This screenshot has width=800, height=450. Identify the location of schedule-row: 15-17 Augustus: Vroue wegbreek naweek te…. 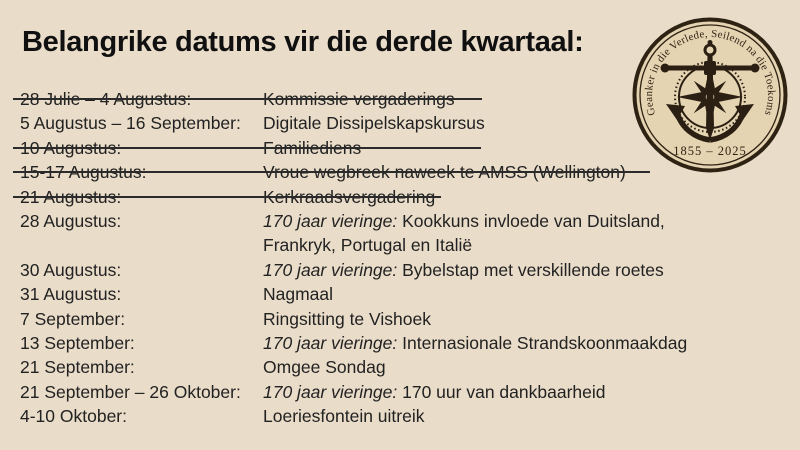
(400, 172).